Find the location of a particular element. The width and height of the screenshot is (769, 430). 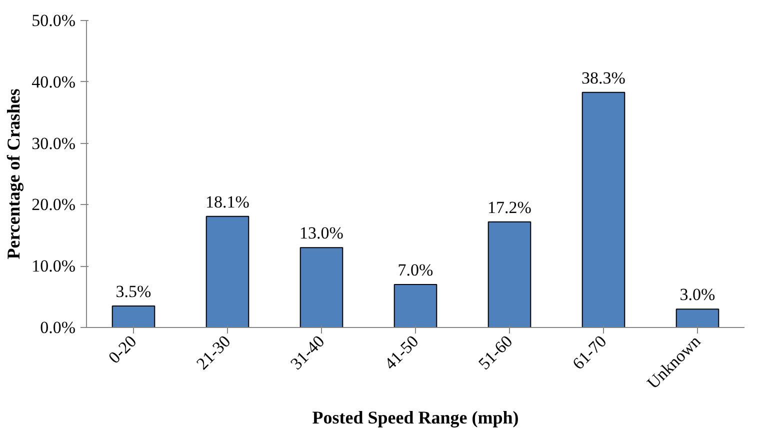

y-tick-label: 20.0% is located at coordinates (54, 204).